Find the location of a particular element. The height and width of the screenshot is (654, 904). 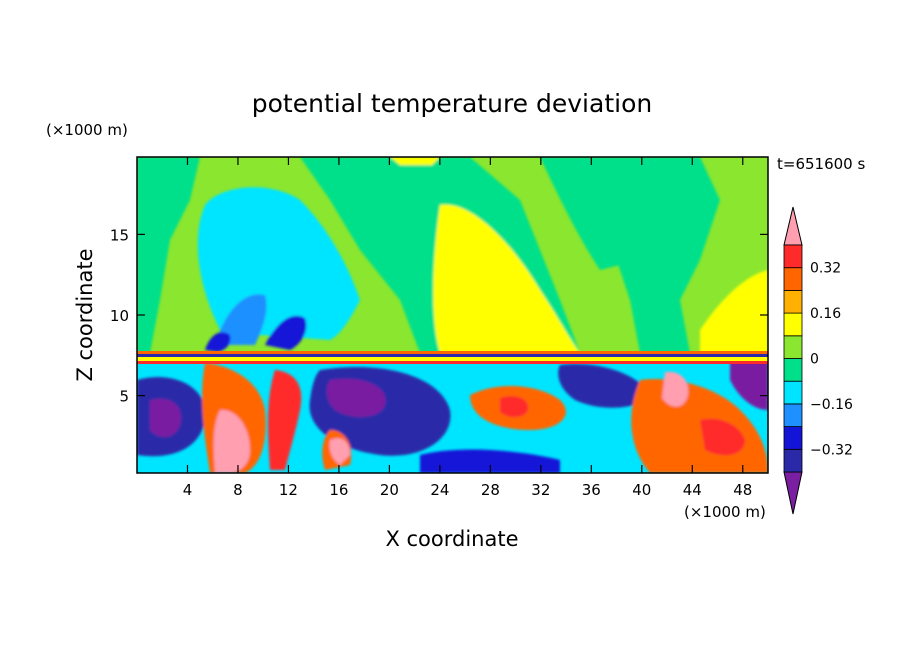

x-tick-label: 12 is located at coordinates (288, 490).